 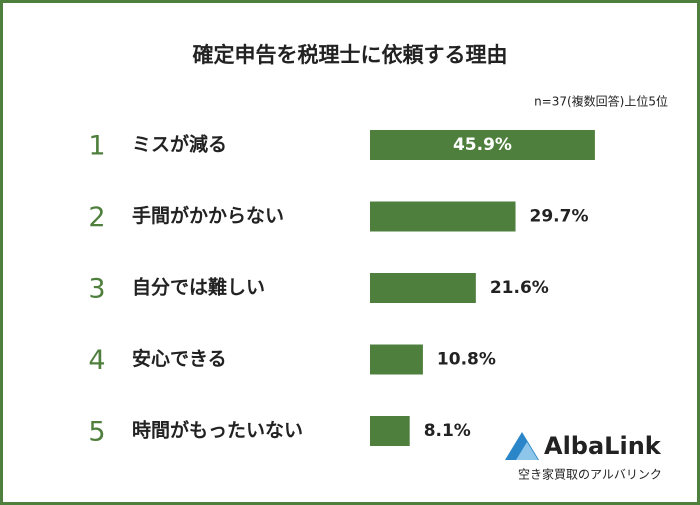 What do you see at coordinates (350, 55) in the screenshot?
I see `chart-title: 確定申告を税理士に依頼する理由` at bounding box center [350, 55].